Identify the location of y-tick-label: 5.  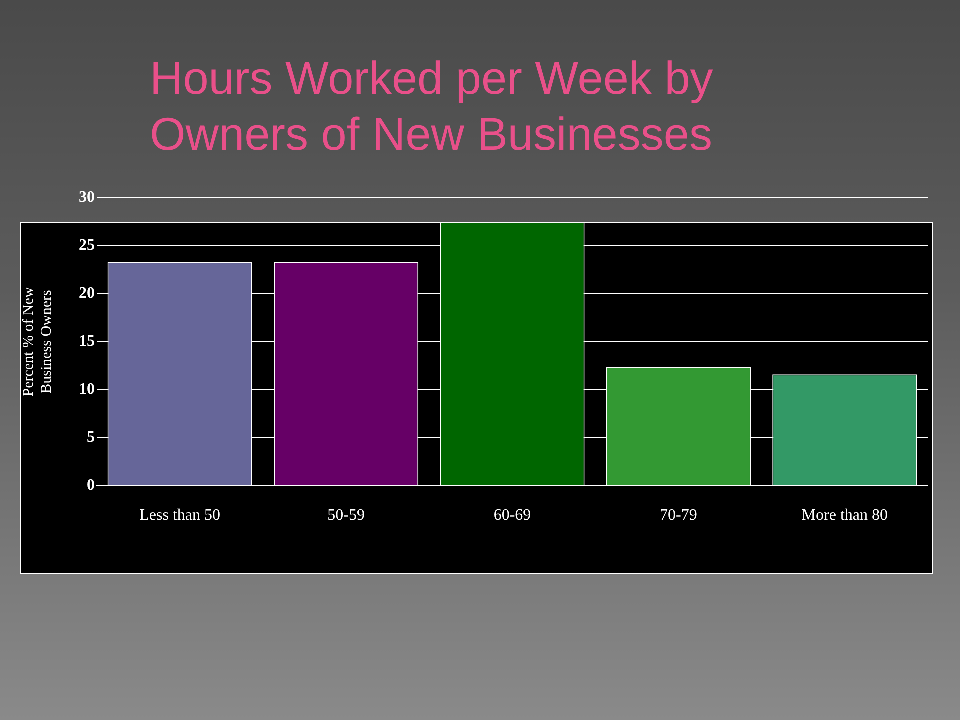
(91, 437).